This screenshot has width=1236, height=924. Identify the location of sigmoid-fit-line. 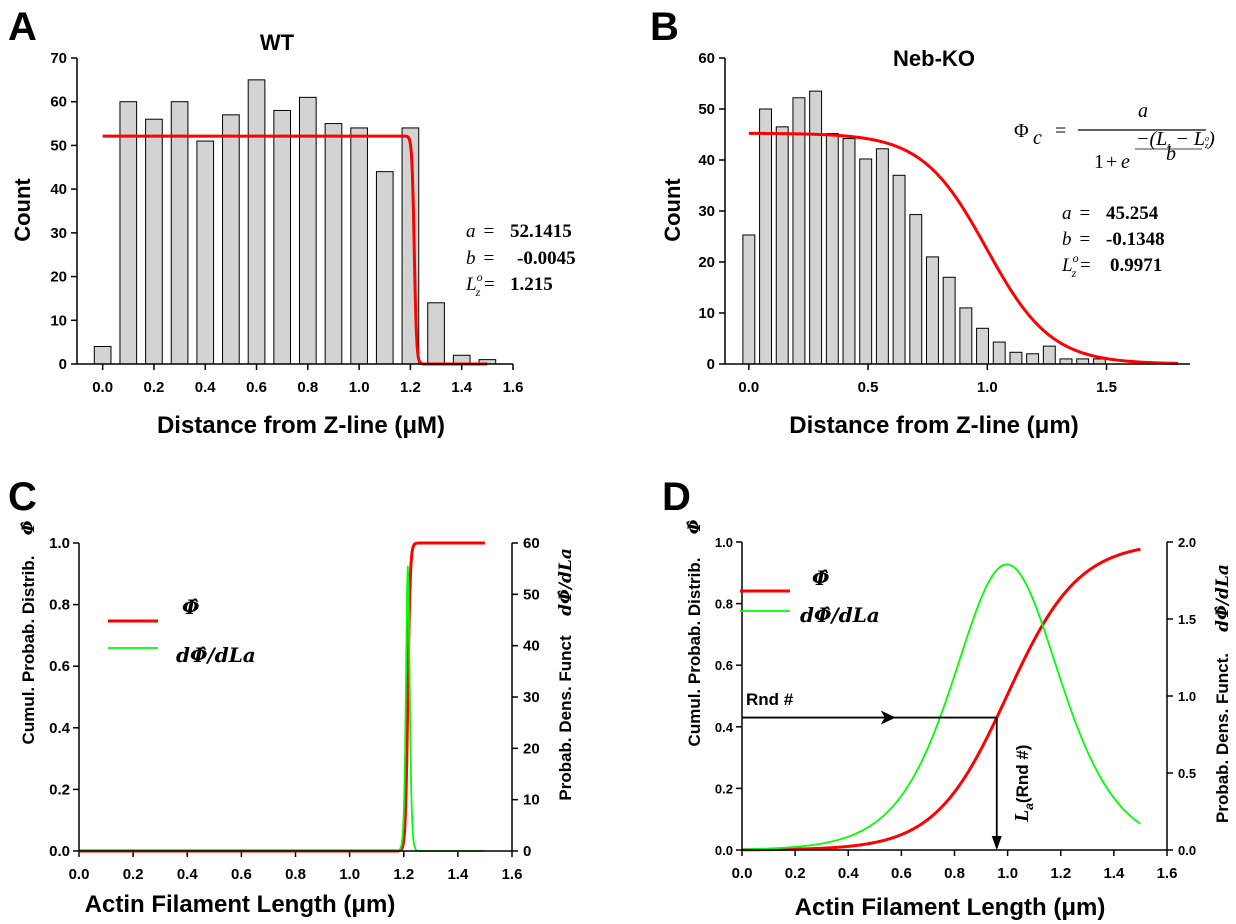
(963, 248).